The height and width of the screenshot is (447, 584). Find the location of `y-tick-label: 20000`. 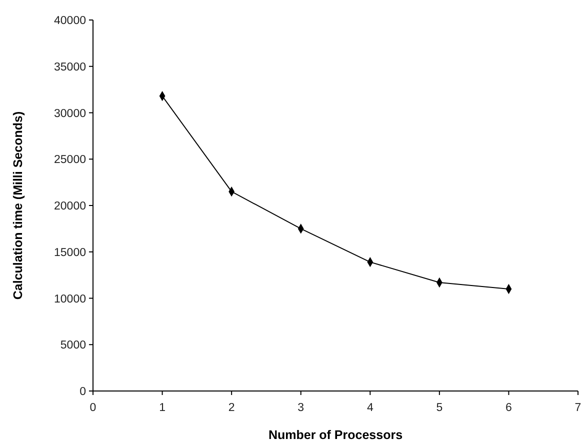

y-tick-label: 20000 is located at coordinates (70, 206).